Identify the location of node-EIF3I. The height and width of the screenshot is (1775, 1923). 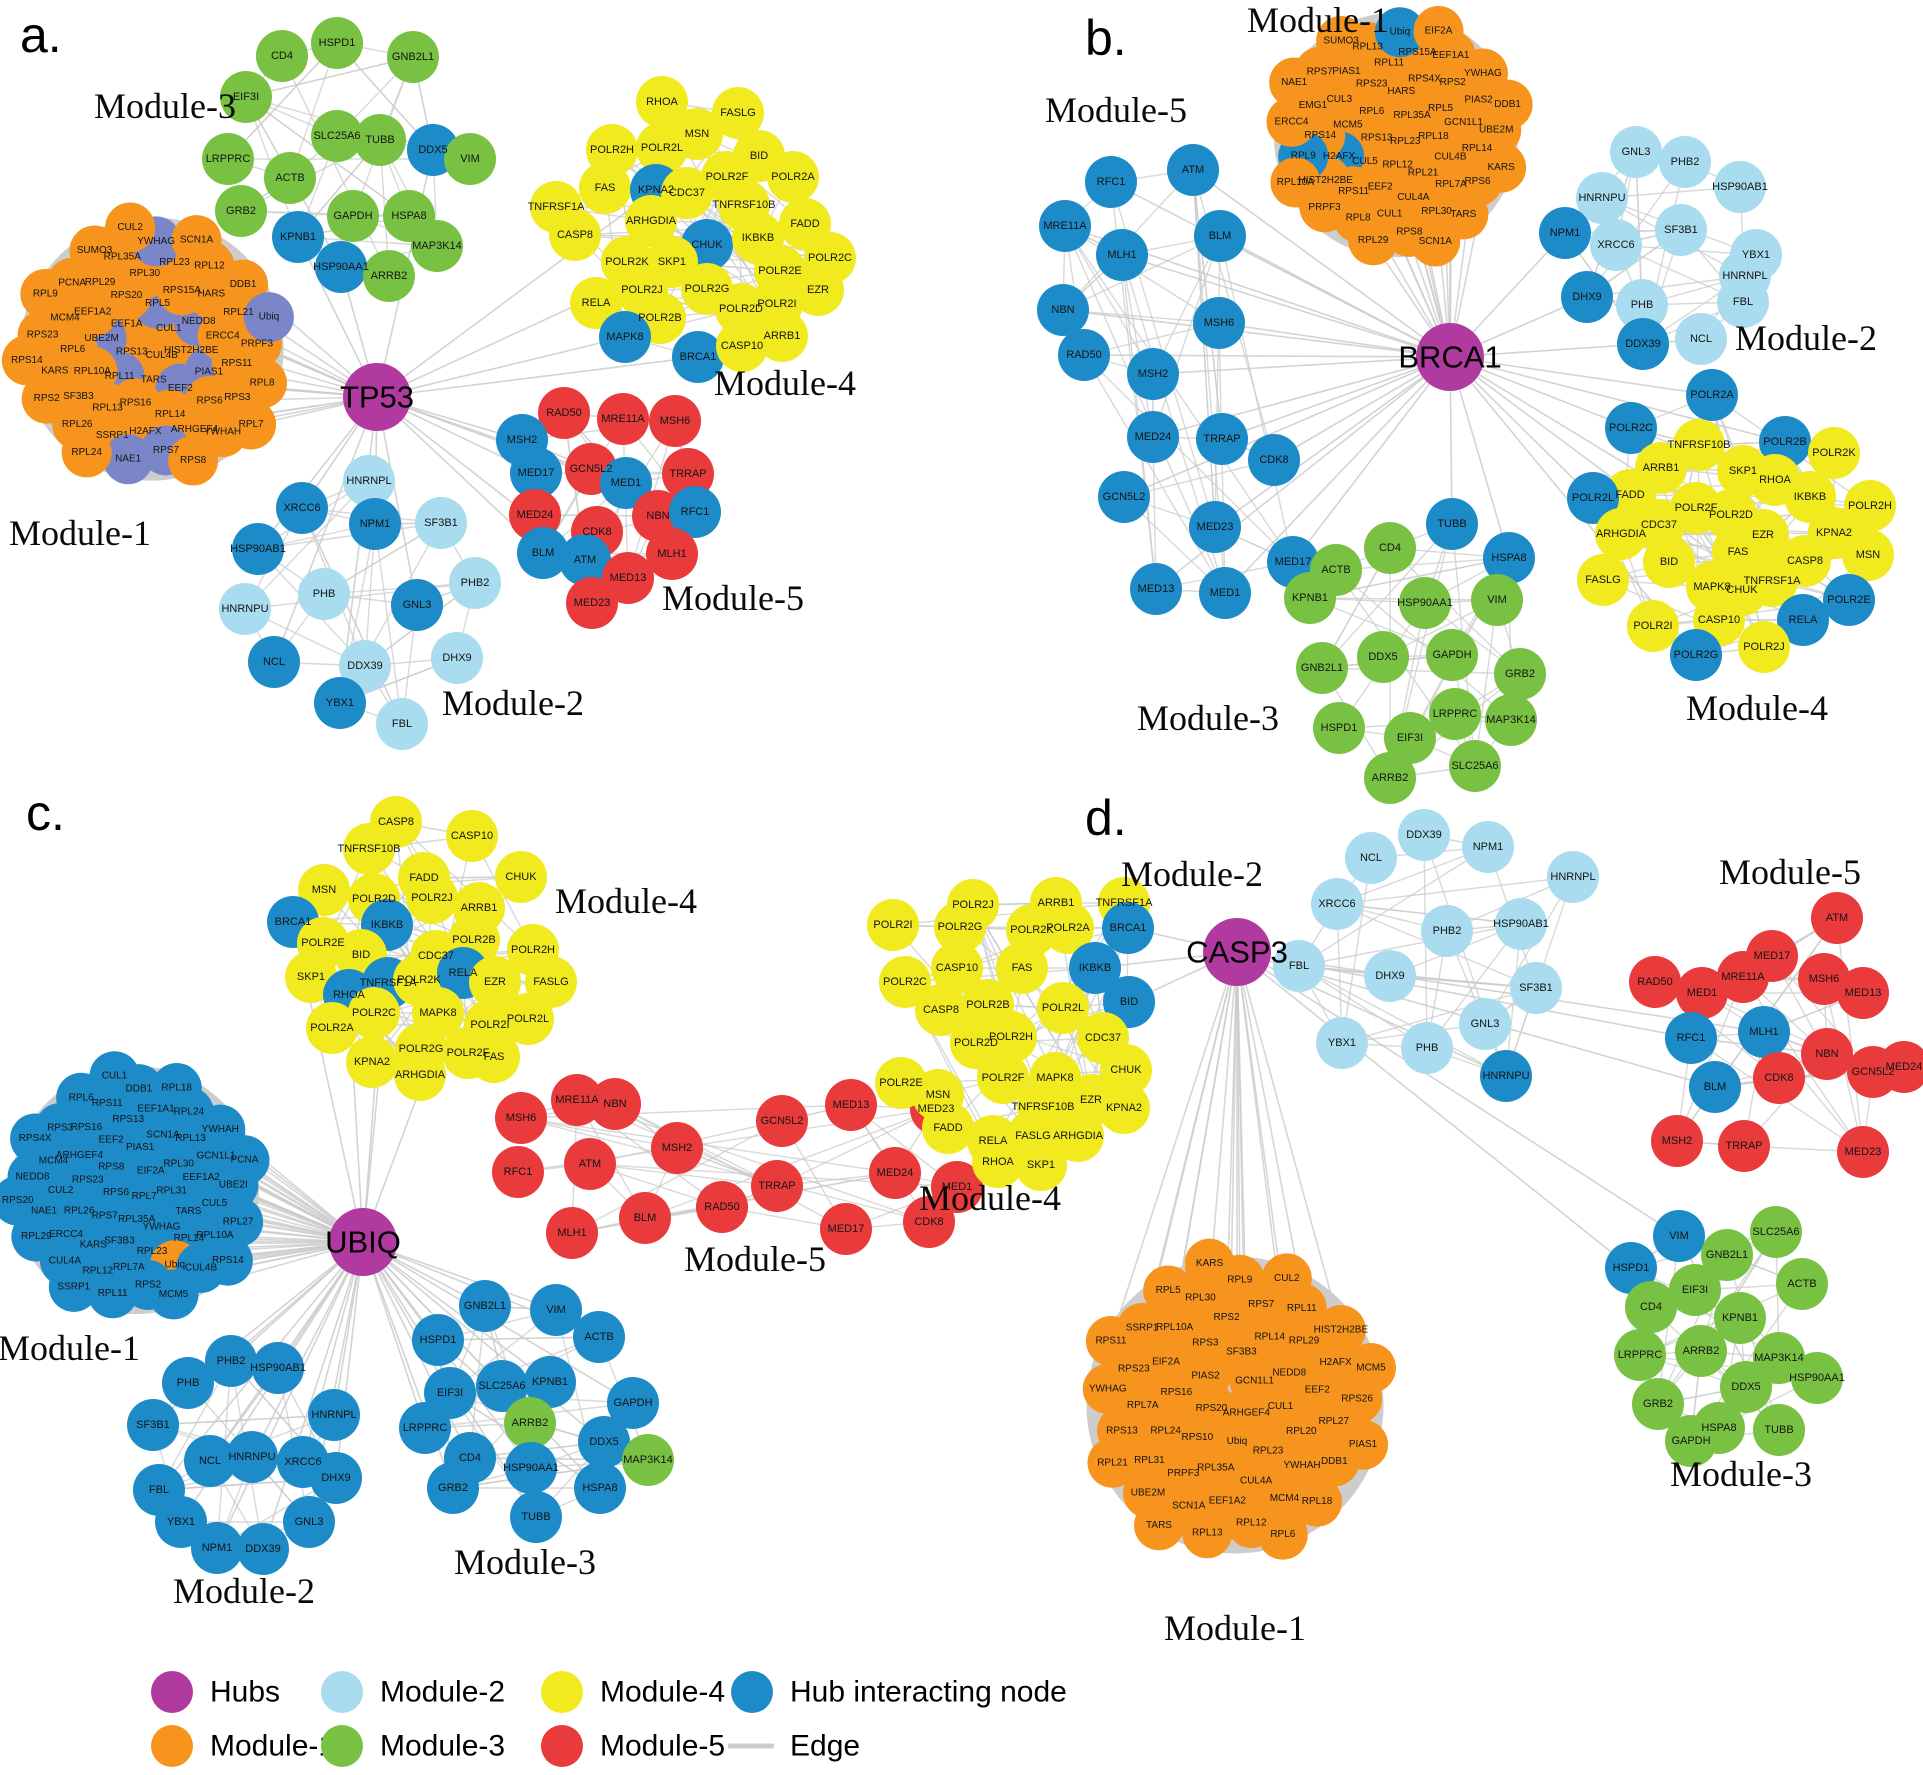
(1695, 1290).